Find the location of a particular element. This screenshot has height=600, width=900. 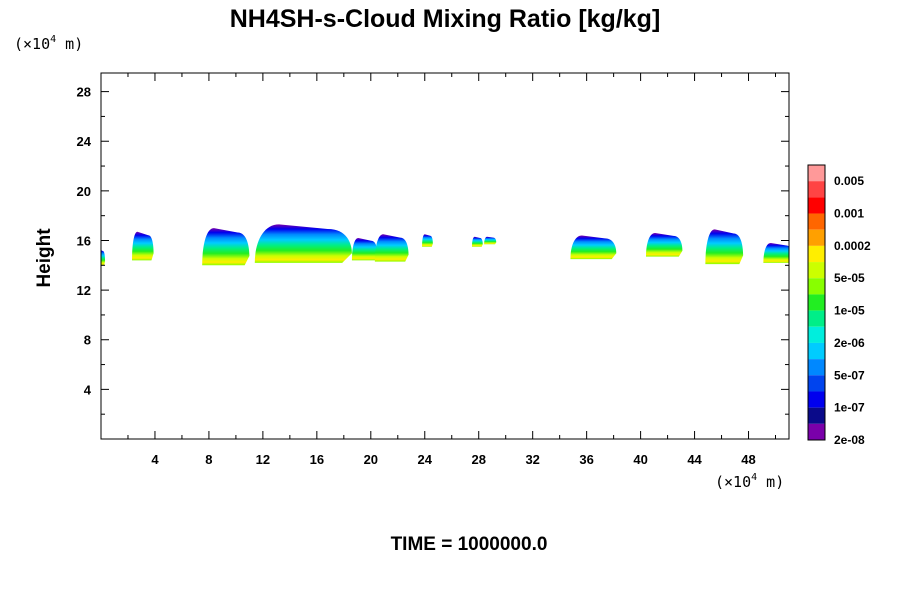

y-tick-label: 12 is located at coordinates (84, 290).